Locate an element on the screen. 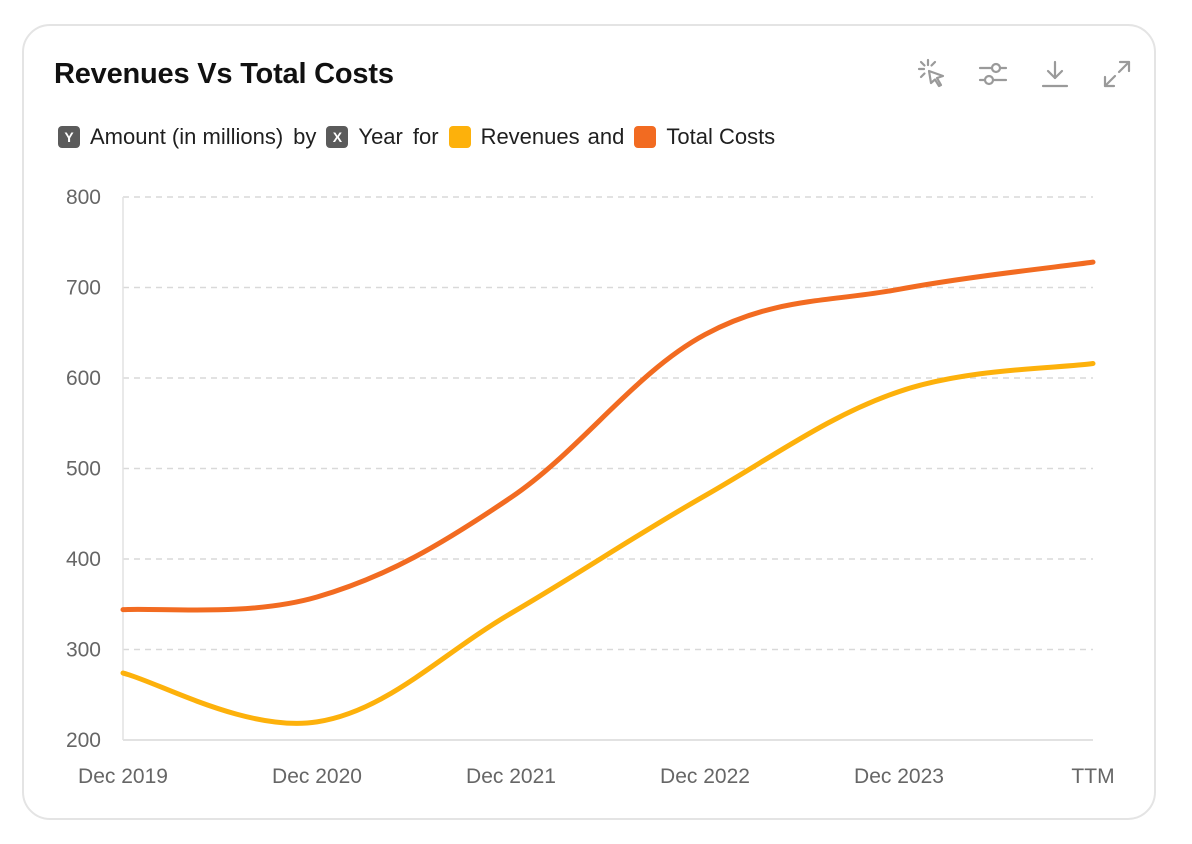 The height and width of the screenshot is (844, 1192). y-tick-label: 500 is located at coordinates (83, 469).